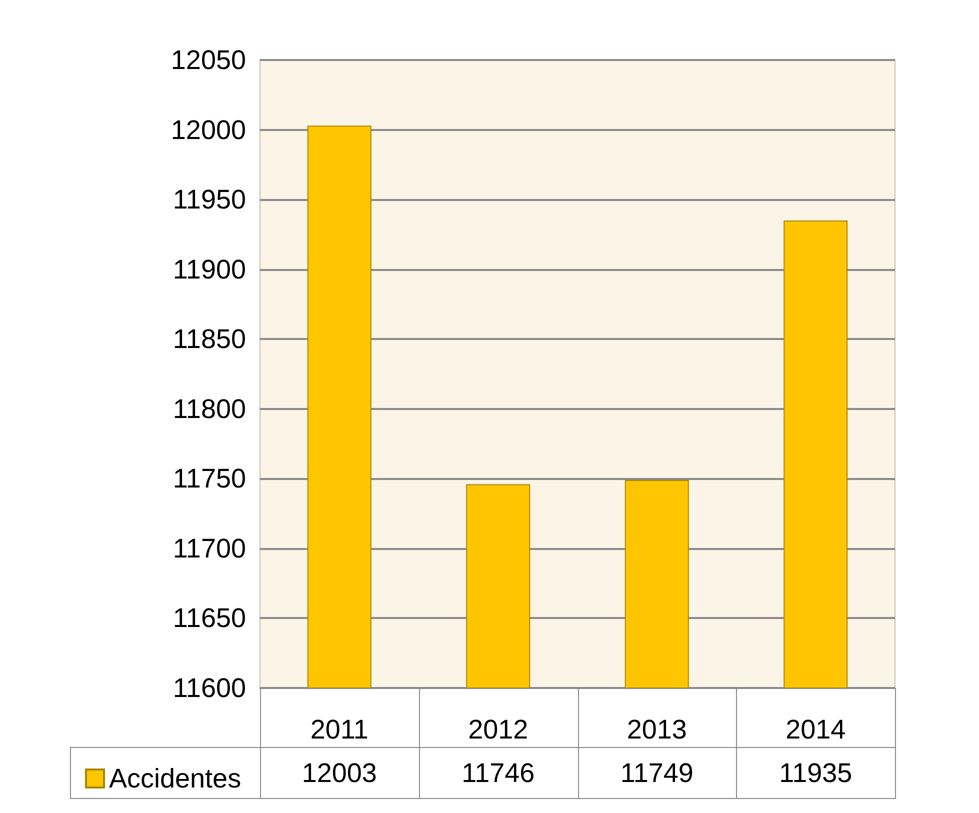  What do you see at coordinates (498, 773) in the screenshot?
I see `data-label: 11746` at bounding box center [498, 773].